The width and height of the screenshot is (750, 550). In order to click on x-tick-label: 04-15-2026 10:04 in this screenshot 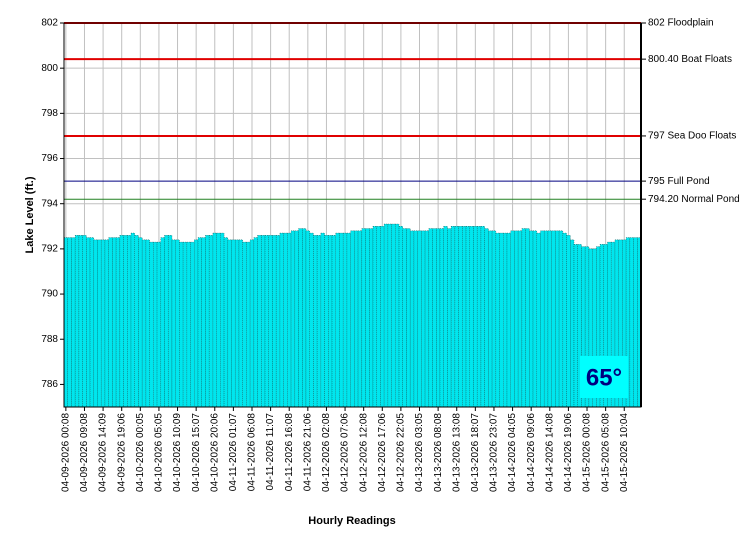, I will do `click(624, 452)`.